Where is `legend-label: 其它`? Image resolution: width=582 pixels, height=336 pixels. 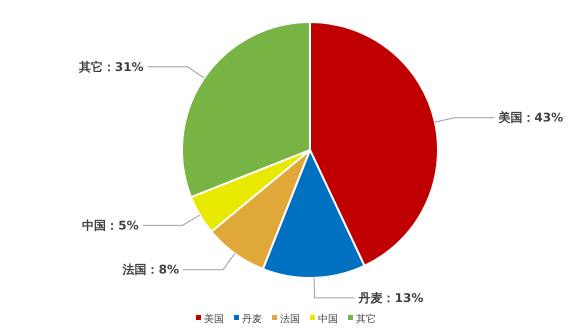
legend-label: 其它 is located at coordinates (366, 319).